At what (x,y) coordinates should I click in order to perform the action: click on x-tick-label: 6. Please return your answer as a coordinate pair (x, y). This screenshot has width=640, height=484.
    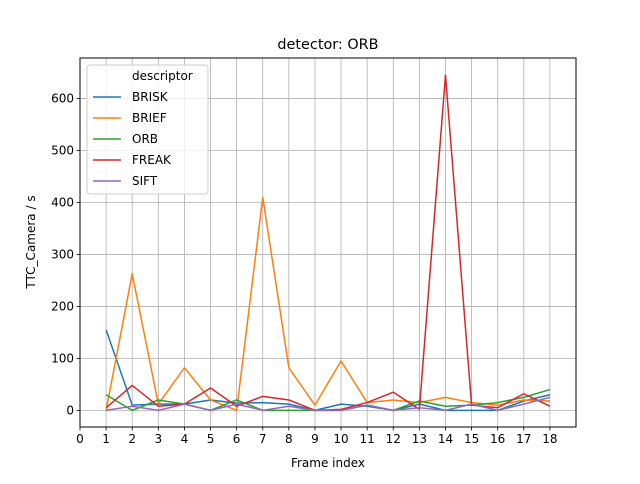
    Looking at the image, I should click on (237, 439).